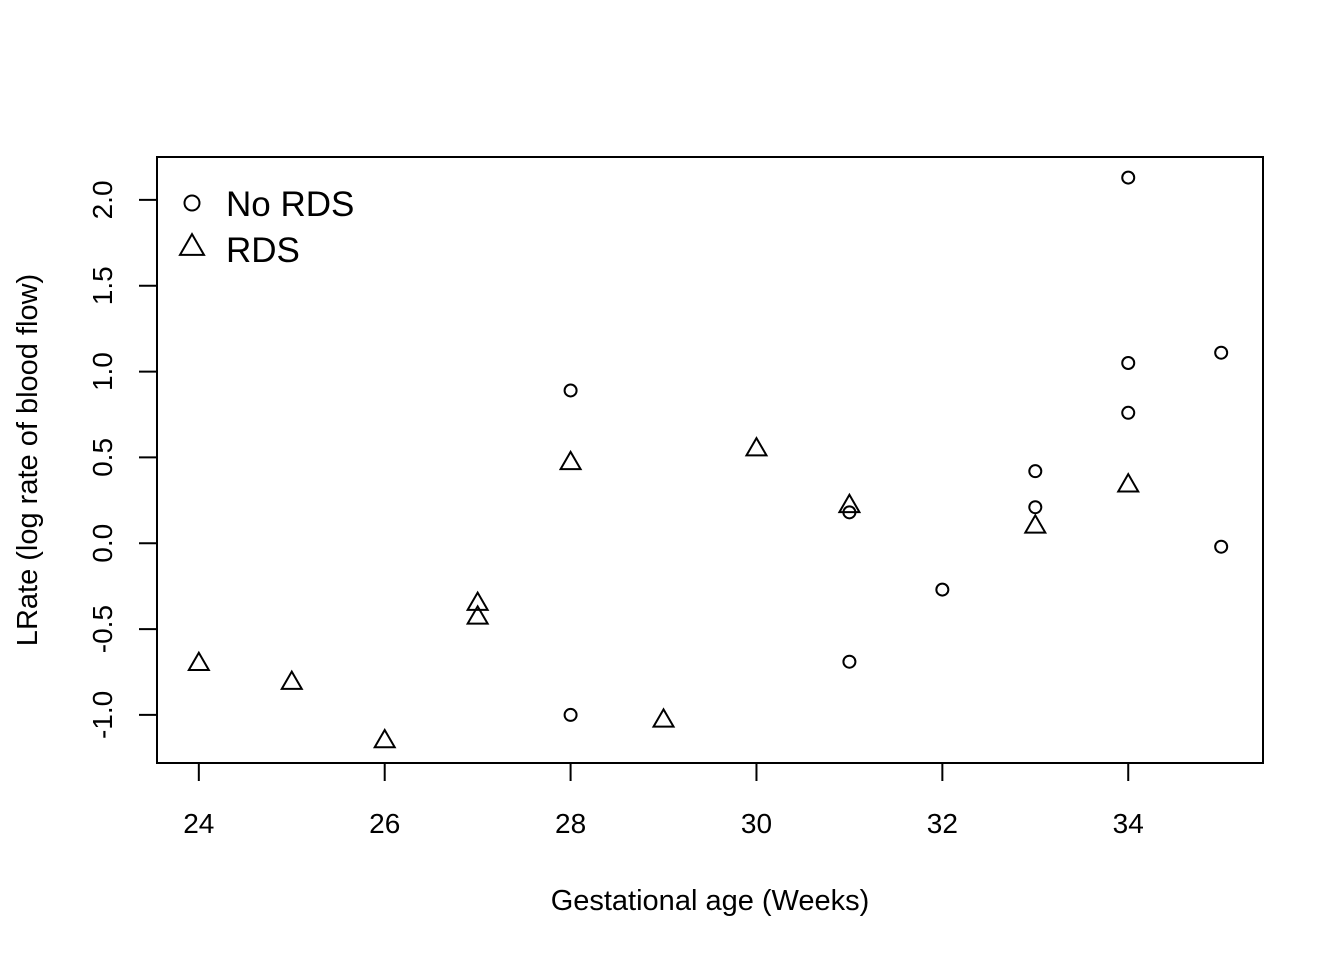  Describe the element at coordinates (102, 629) in the screenshot. I see `y-tick-label: -0.5` at that location.